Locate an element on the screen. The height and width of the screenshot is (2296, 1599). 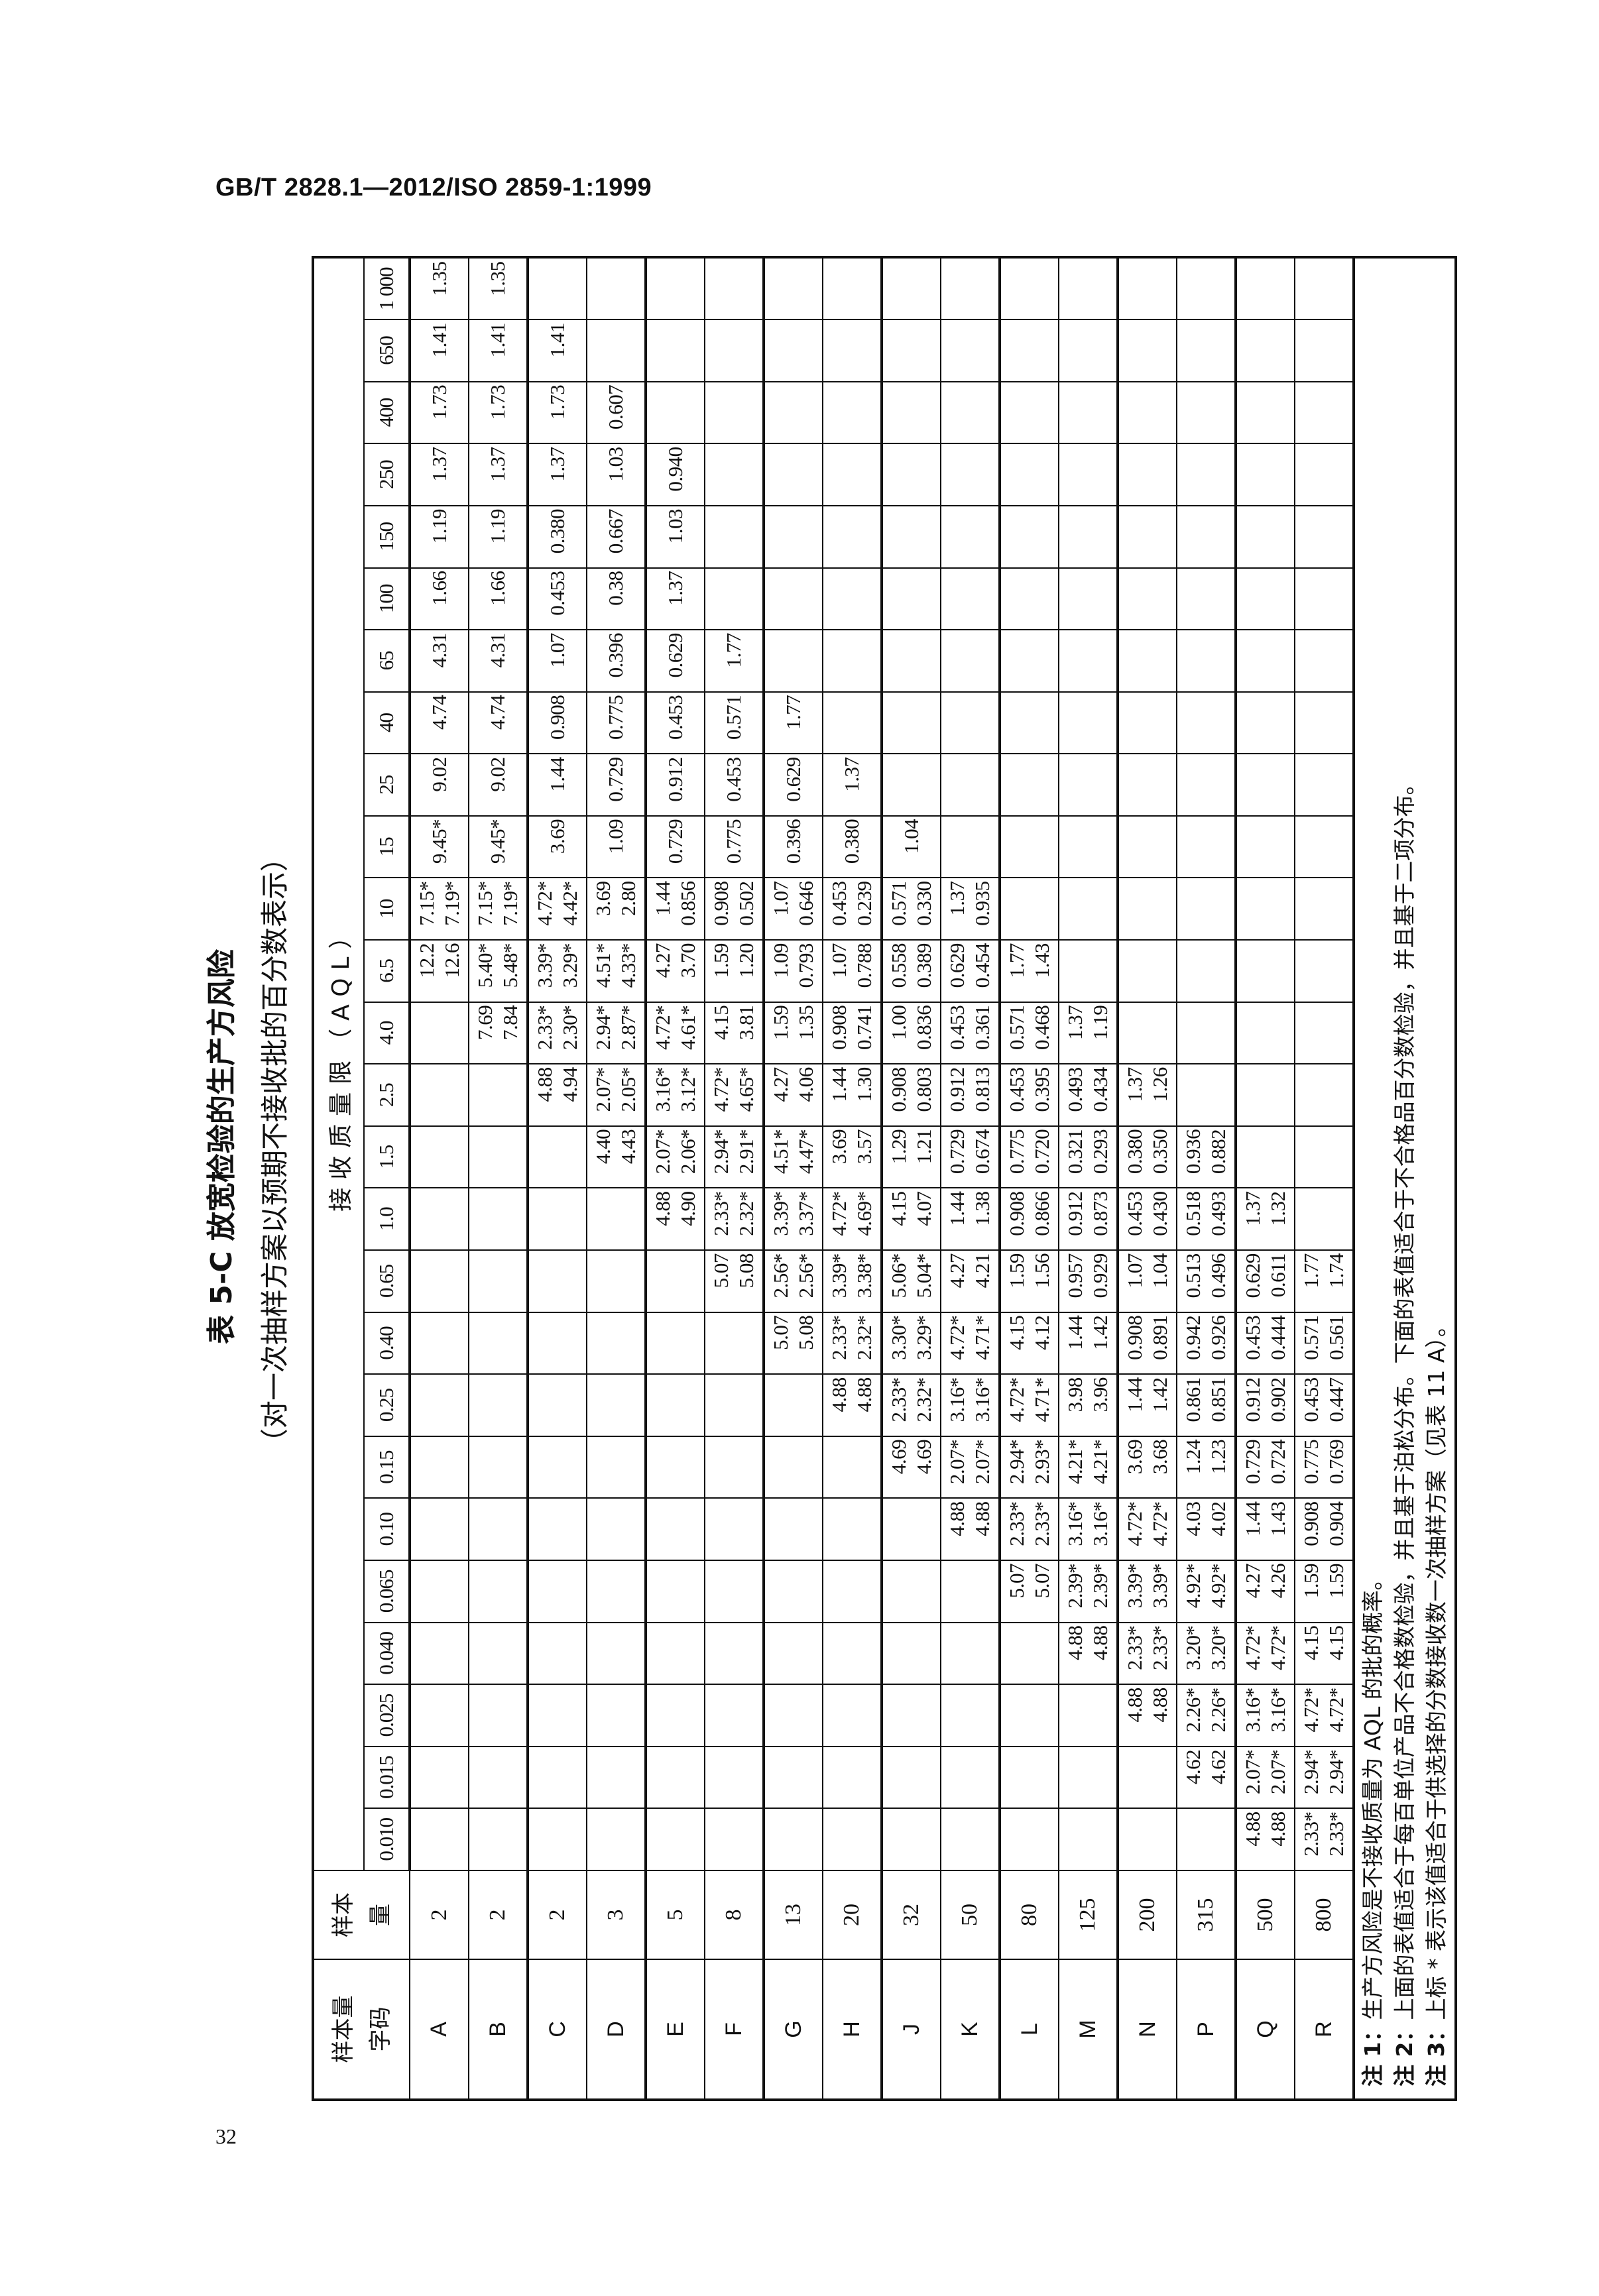
risk-cell-values: 1.19 is located at coordinates (439, 536).